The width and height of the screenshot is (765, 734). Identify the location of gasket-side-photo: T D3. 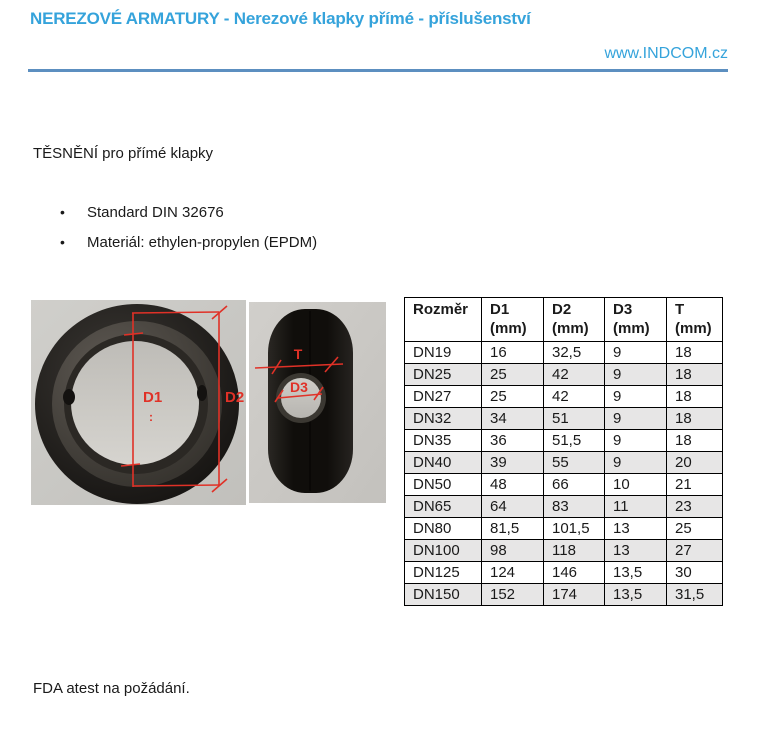
(317, 402).